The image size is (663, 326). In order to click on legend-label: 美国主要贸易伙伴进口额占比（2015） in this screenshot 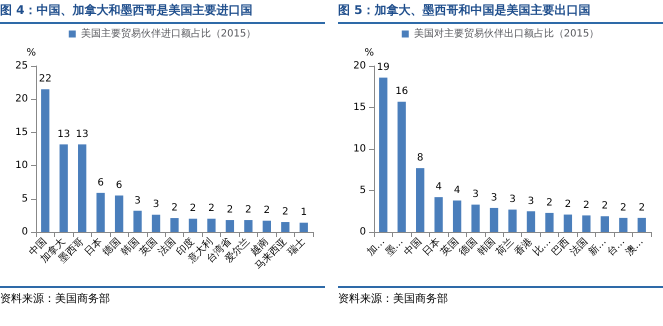, I will do `click(168, 34)`.